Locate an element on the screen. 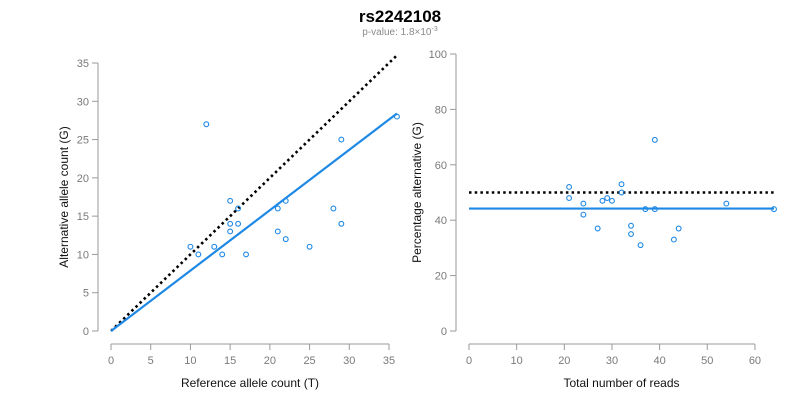 The width and height of the screenshot is (800, 400). x-tick-label: 25 is located at coordinates (309, 361).